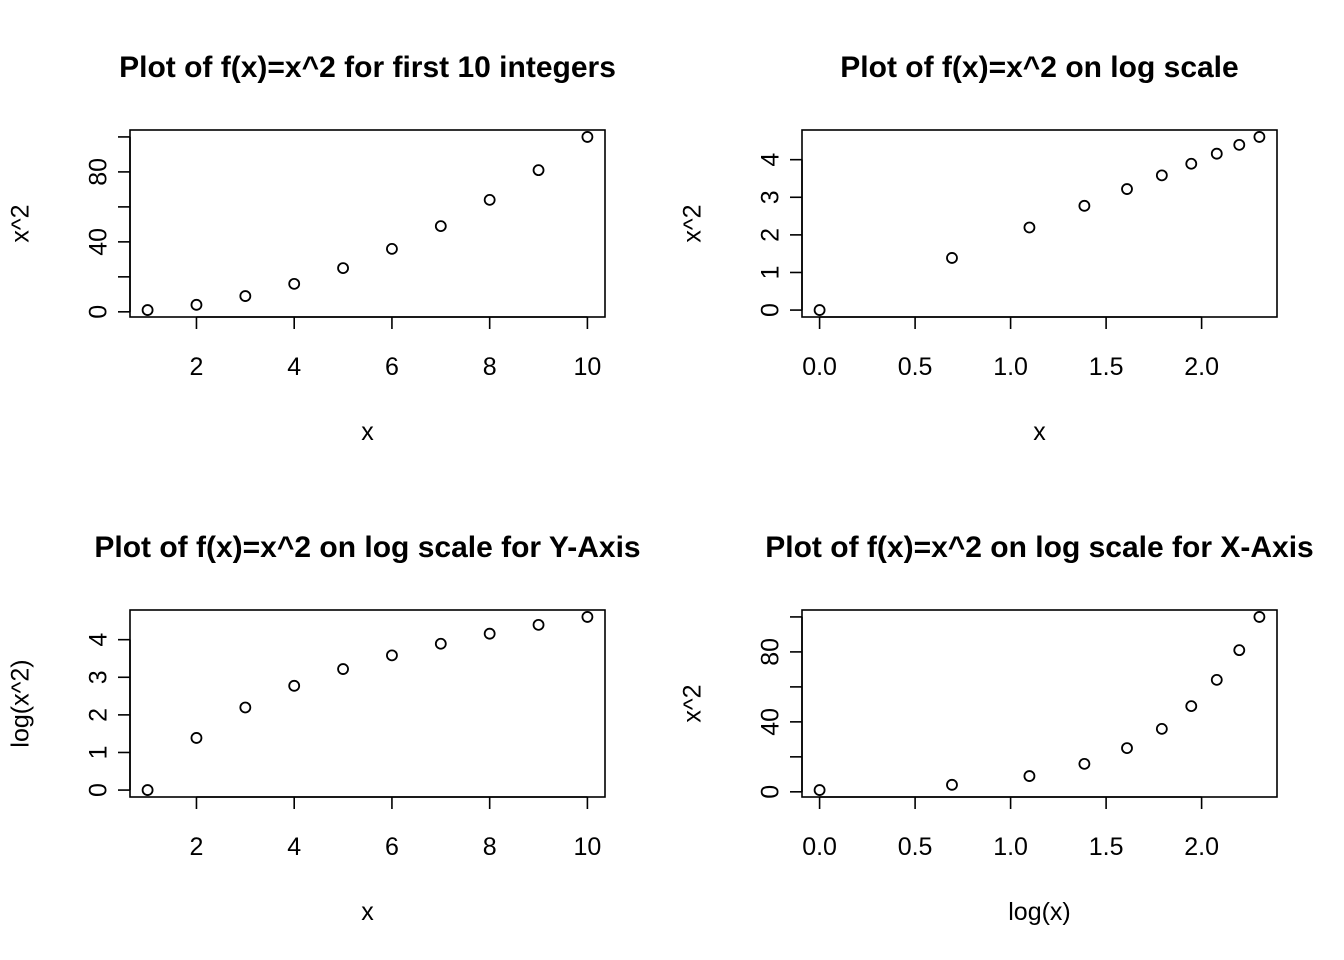  Describe the element at coordinates (367, 67) in the screenshot. I see `chart-title: Plot of f(x)=x^2 for first 10 integers` at that location.